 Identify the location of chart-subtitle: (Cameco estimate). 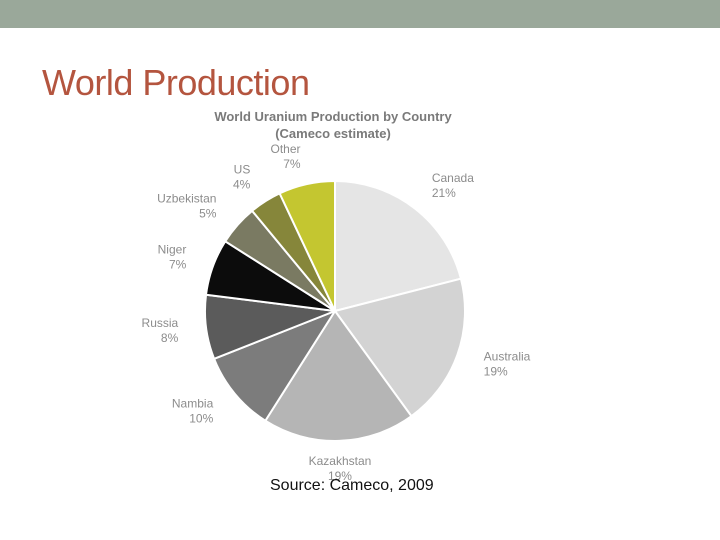
(333, 133).